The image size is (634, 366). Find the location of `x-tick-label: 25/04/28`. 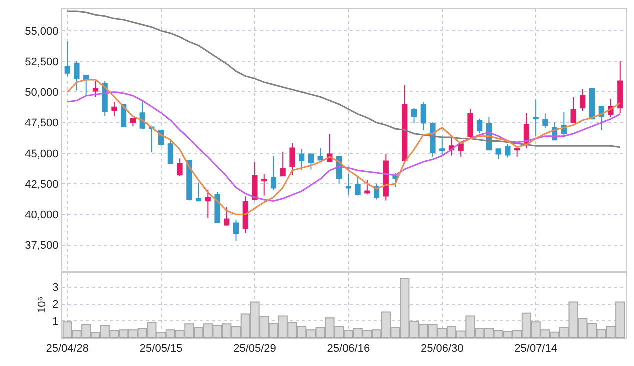

x-tick-label: 25/04/28 is located at coordinates (68, 349).